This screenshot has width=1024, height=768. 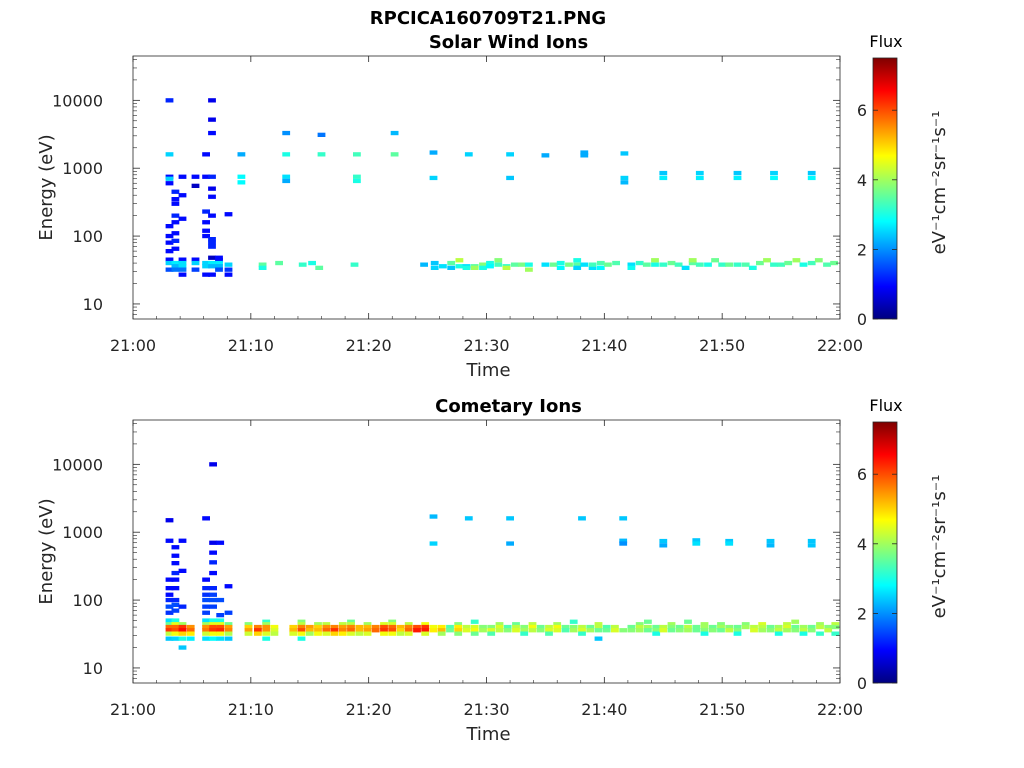 I want to click on x-tick-label: 21:30, so click(x=486, y=709).